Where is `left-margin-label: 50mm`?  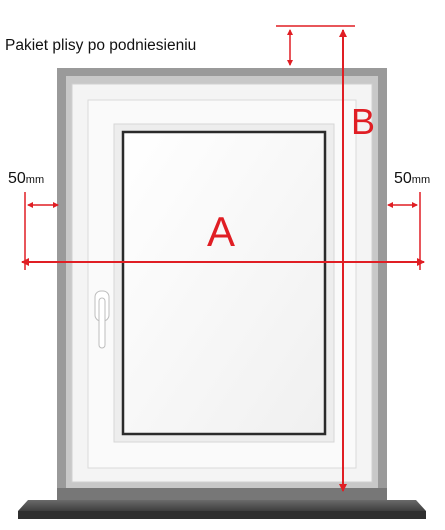 left-margin-label: 50mm is located at coordinates (26, 178).